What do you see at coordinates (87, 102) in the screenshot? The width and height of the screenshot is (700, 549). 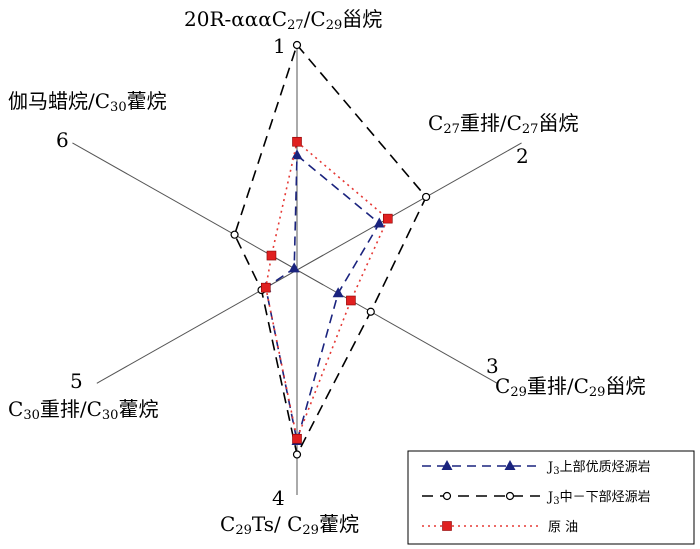 I see `axis-label-6: 伽马蜡烷/C30藿烷` at bounding box center [87, 102].